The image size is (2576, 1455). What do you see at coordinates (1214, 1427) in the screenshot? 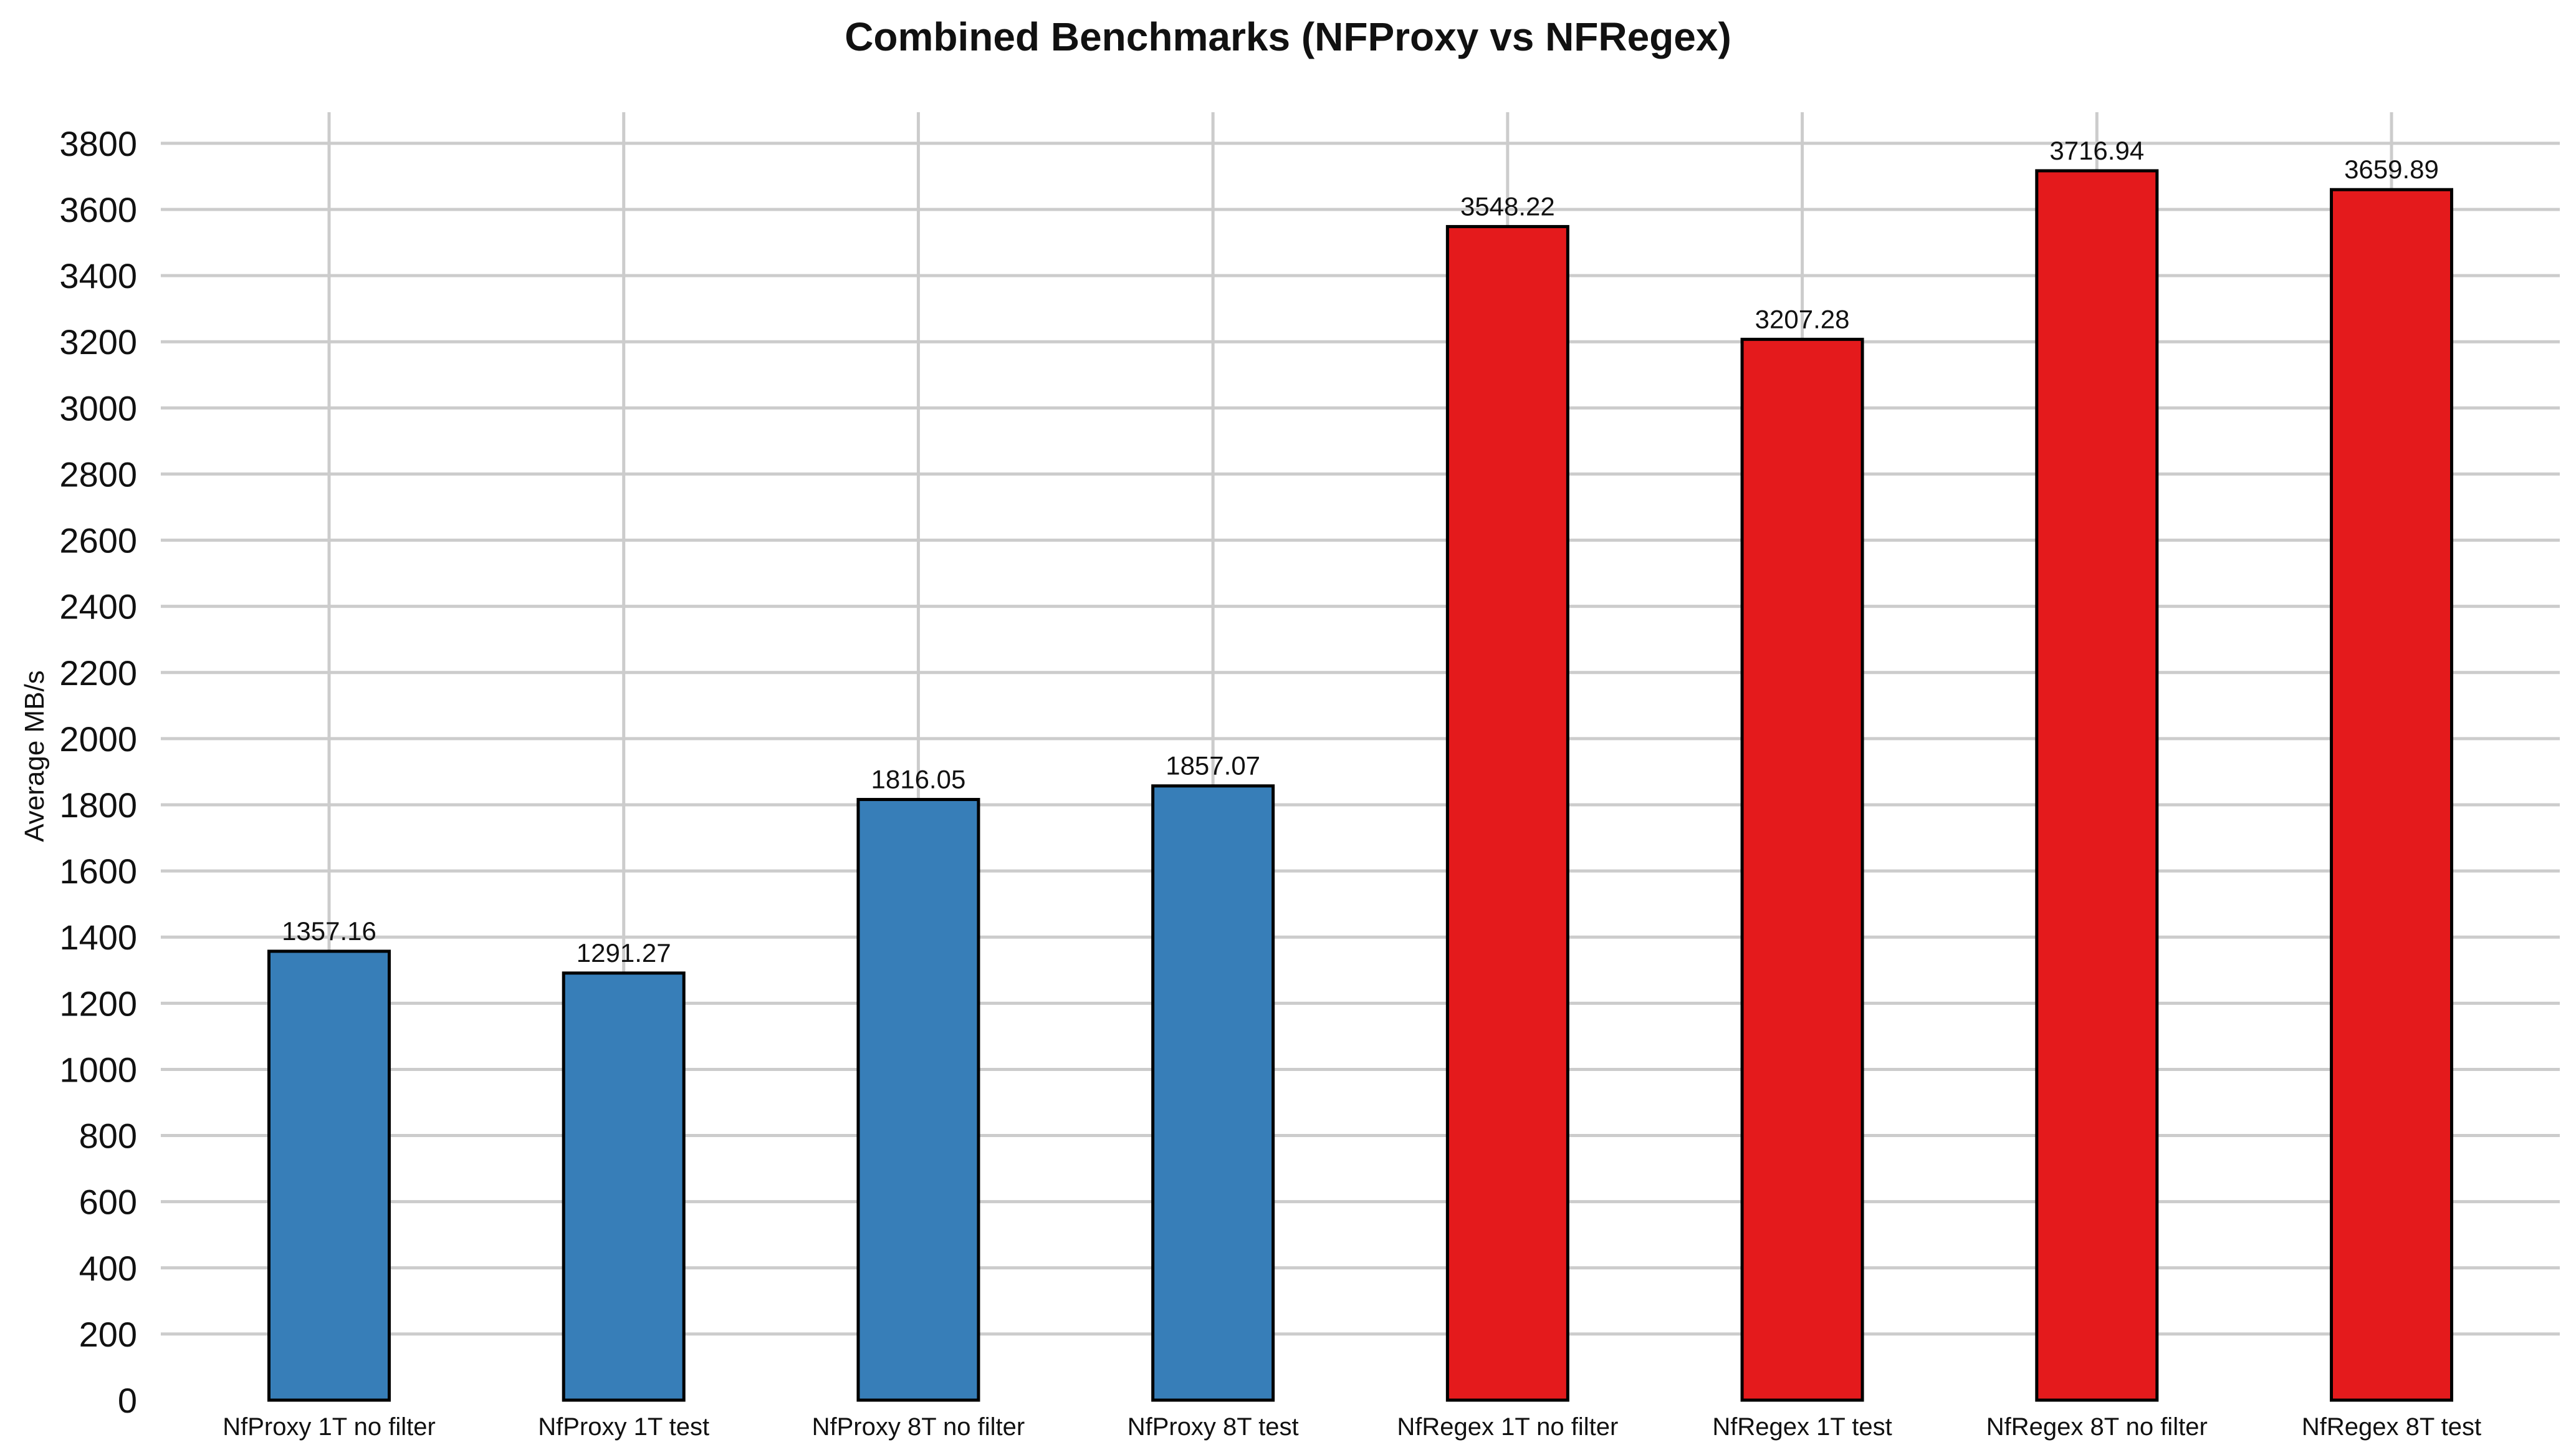
I see `x-tick-label: NfProxy 8T test` at bounding box center [1214, 1427].